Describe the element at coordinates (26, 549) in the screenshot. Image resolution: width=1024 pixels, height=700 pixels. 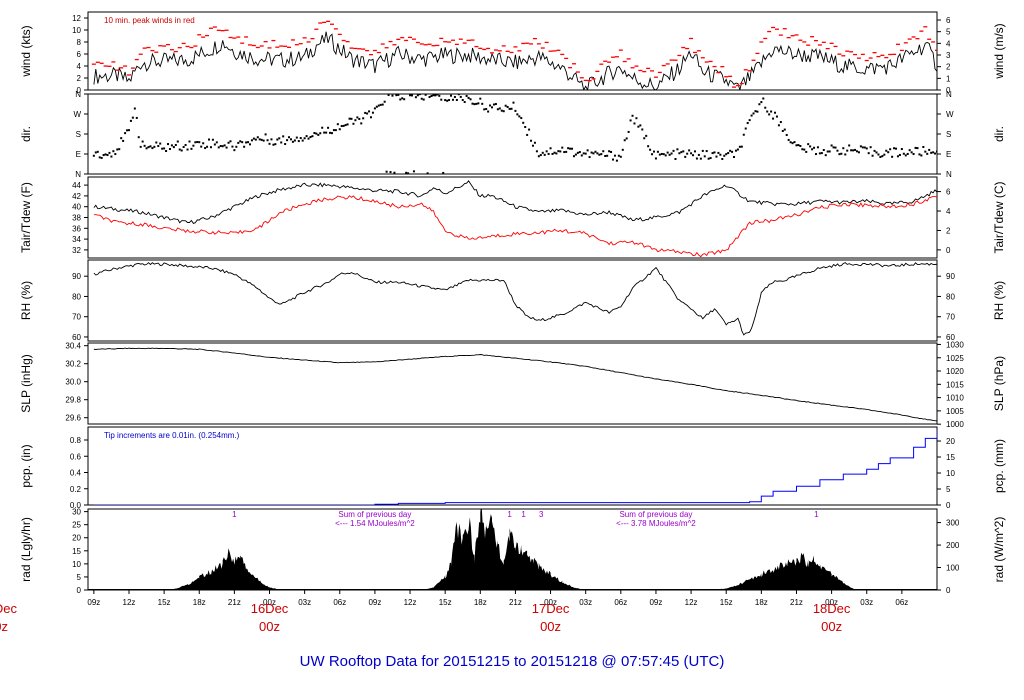
I see `y-axis-label-left: rad (Lgly/hr)` at that location.